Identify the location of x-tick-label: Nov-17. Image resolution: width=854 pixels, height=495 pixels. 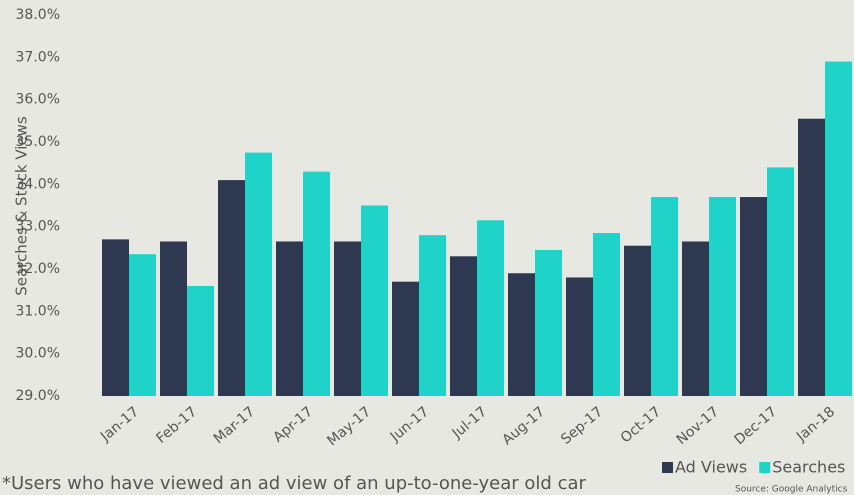
(698, 426).